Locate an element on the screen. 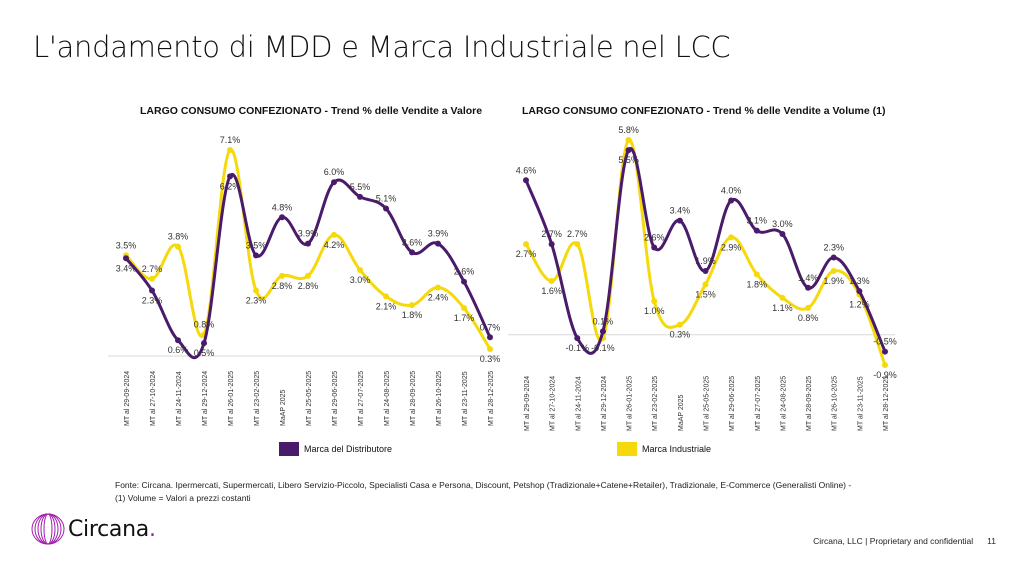 The image size is (1024, 564). legend-item-mdd: Marca del Distributore is located at coordinates (335, 449).